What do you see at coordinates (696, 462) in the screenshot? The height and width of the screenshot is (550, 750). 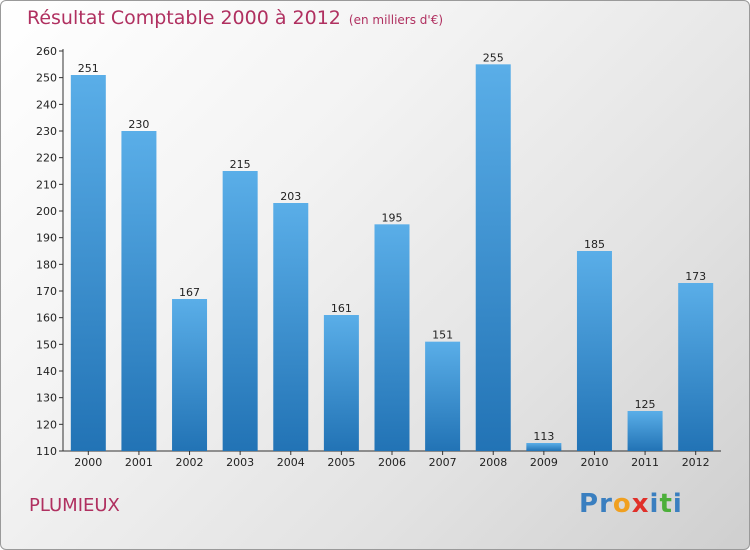 I see `x-tick-label: 2012` at bounding box center [696, 462].